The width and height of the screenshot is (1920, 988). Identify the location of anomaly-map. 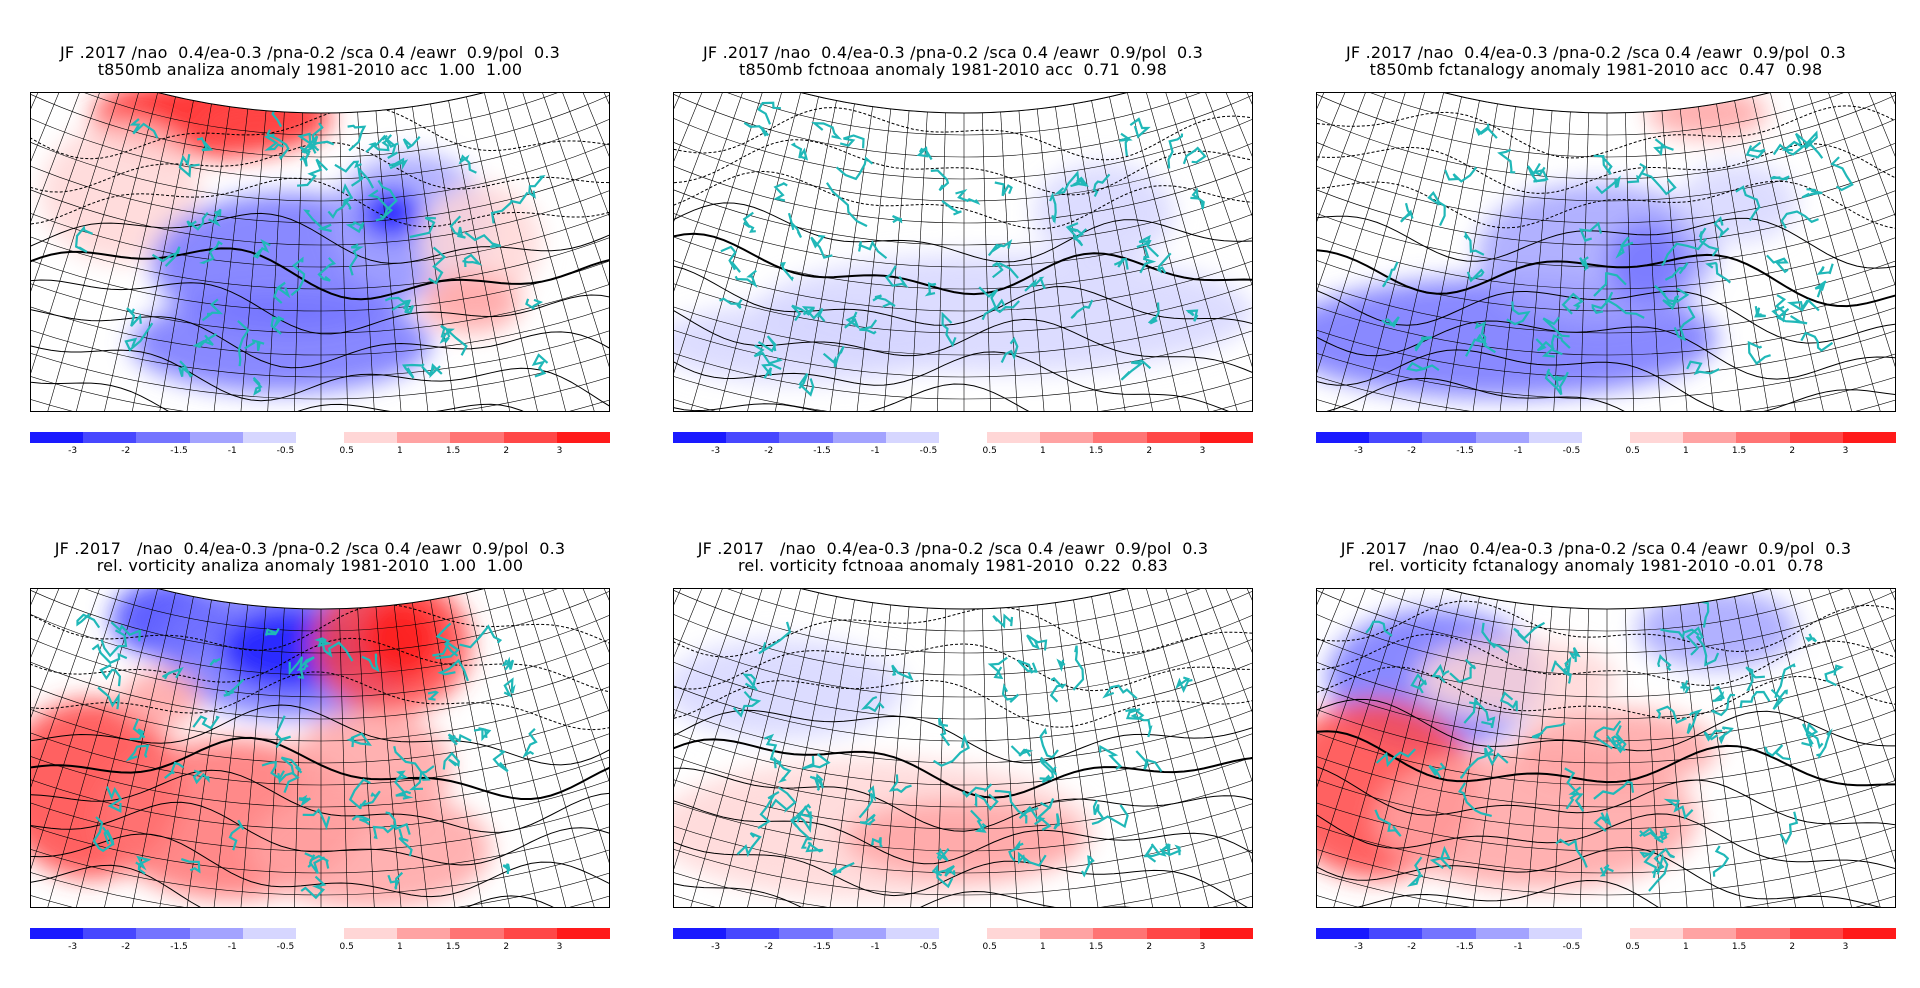
(320, 748).